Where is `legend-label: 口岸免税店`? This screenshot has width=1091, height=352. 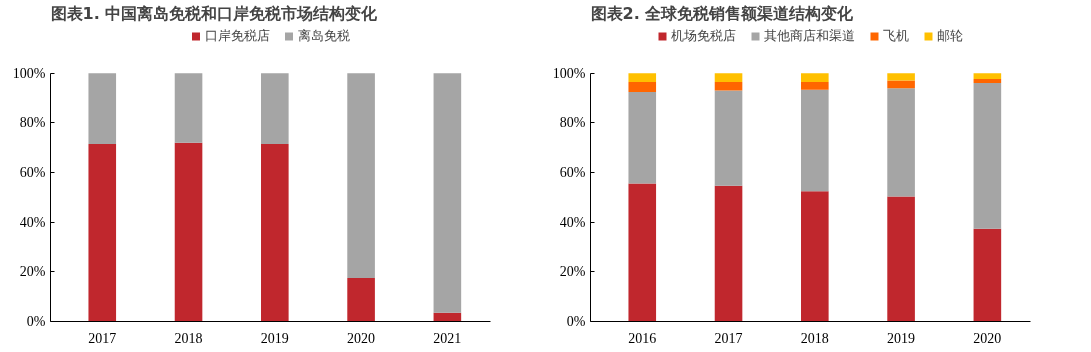
legend-label: 口岸免税店 is located at coordinates (237, 36).